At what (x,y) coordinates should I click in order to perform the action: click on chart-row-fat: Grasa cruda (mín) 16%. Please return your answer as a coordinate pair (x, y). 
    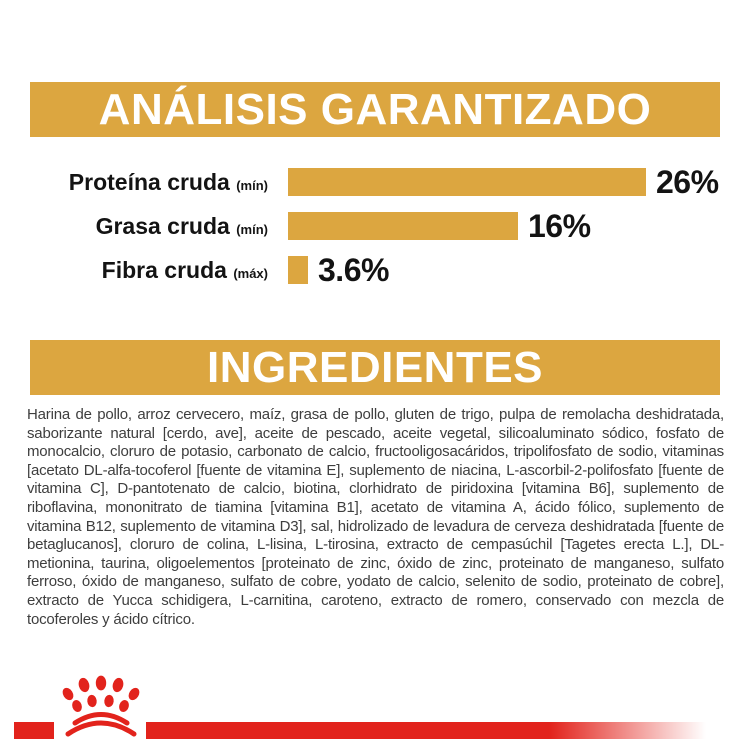
    Looking at the image, I should click on (375, 226).